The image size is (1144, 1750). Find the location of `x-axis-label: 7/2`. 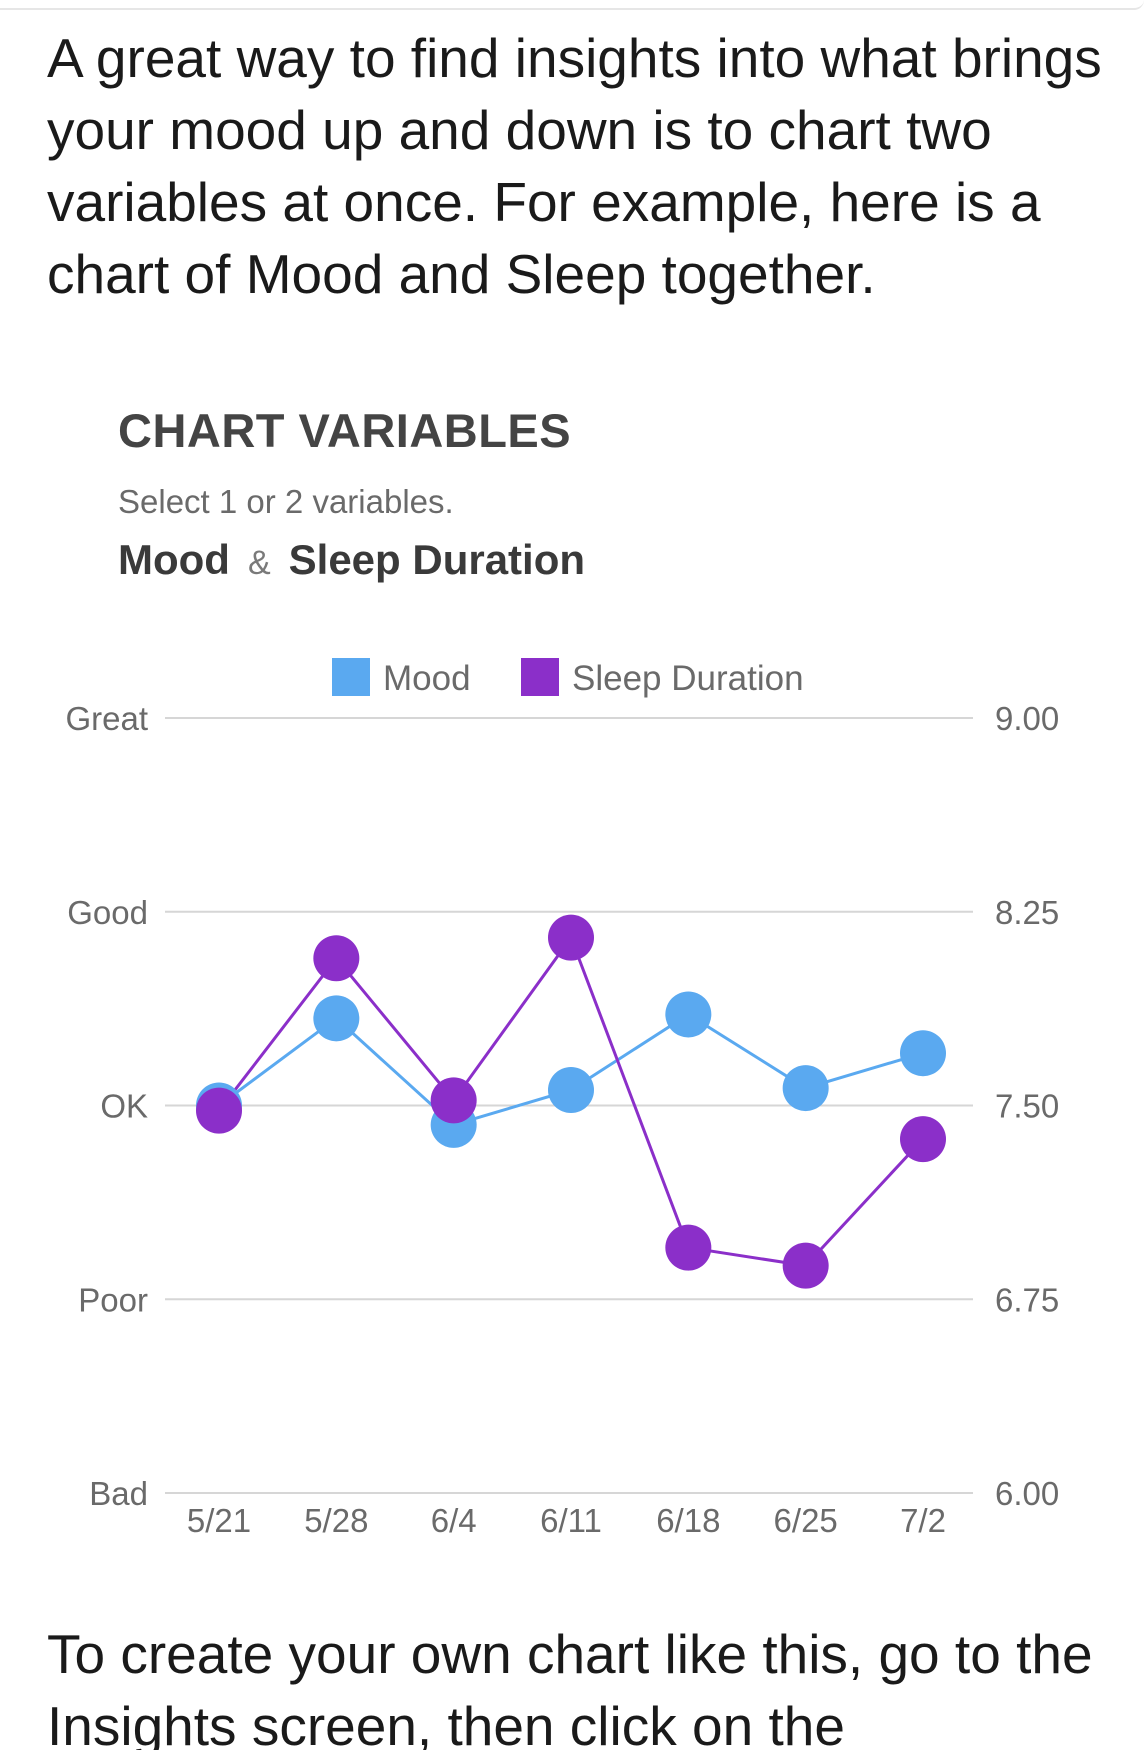

x-axis-label: 7/2 is located at coordinates (923, 1520).